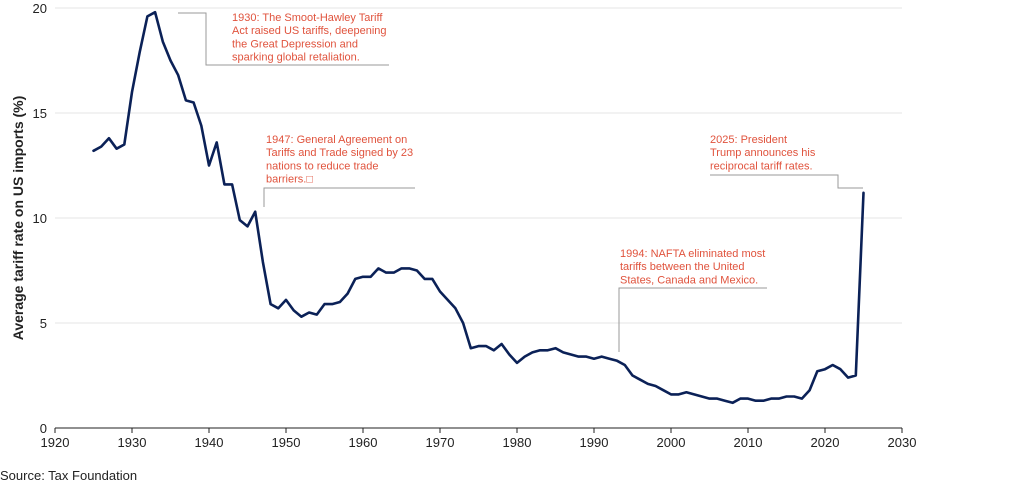 The height and width of the screenshot is (485, 1020). I want to click on annotation-text: Trump announces his, so click(763, 153).